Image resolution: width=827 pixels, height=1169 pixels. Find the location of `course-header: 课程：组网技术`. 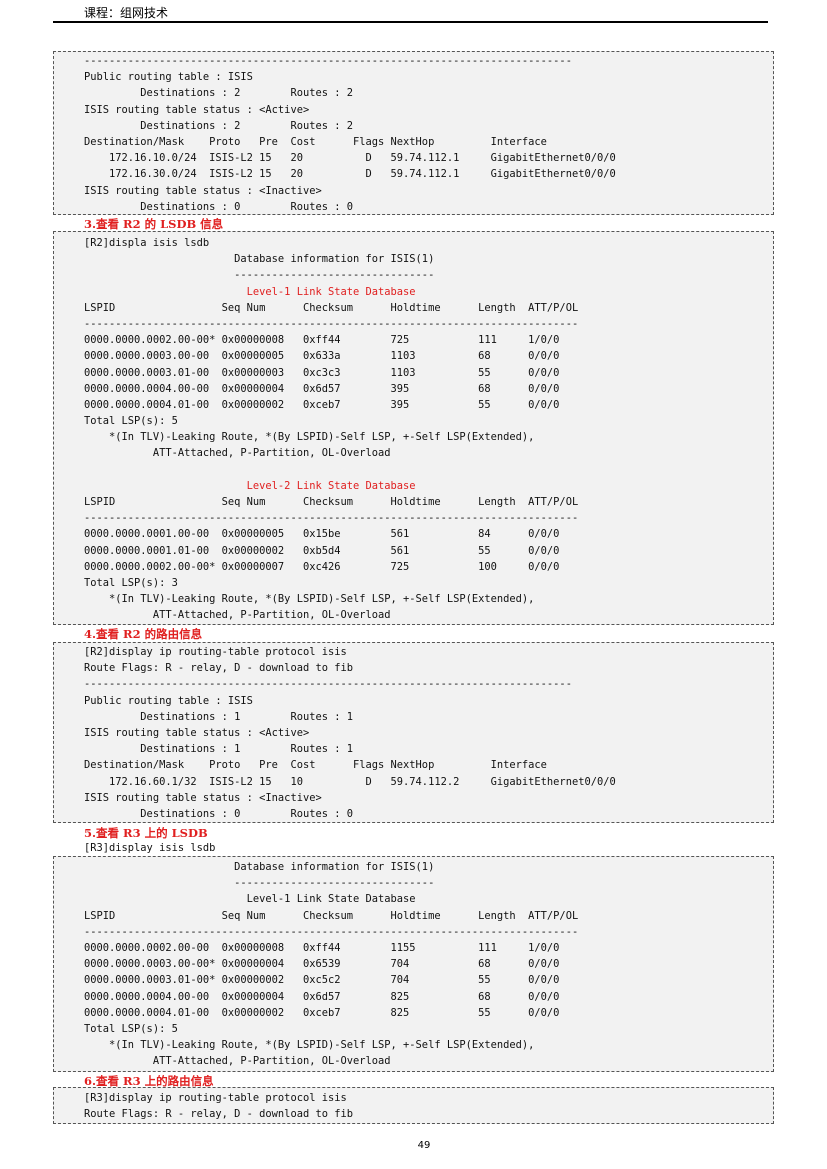

course-header: 课程：组网技术 is located at coordinates (126, 13).